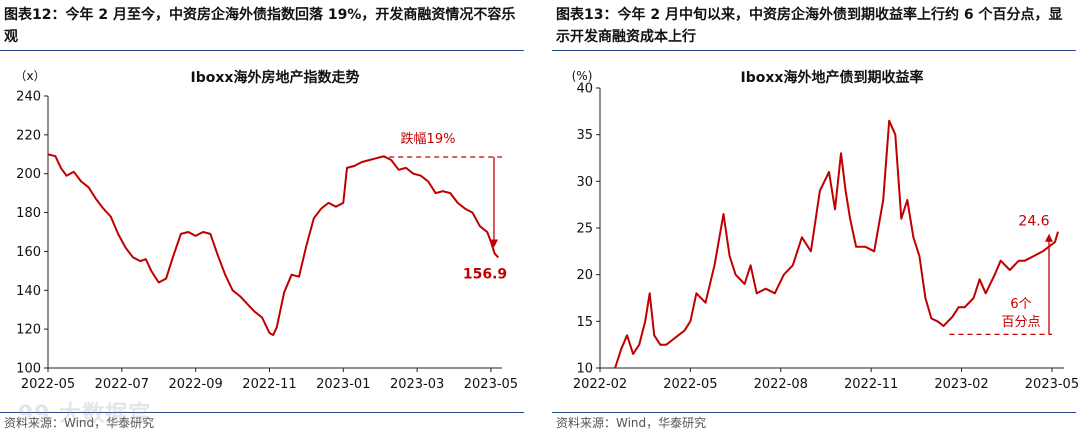  What do you see at coordinates (28, 330) in the screenshot?
I see `y-tick-label: 120` at bounding box center [28, 330].